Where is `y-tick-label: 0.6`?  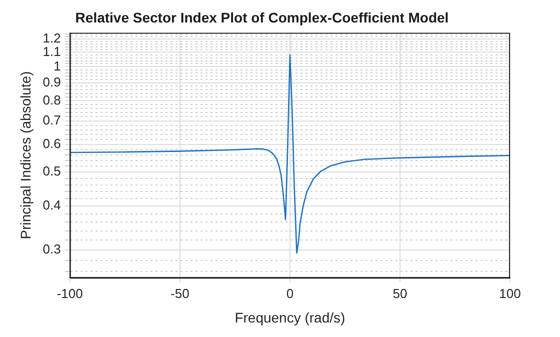 y-tick-label: 0.6 is located at coordinates (51, 144).